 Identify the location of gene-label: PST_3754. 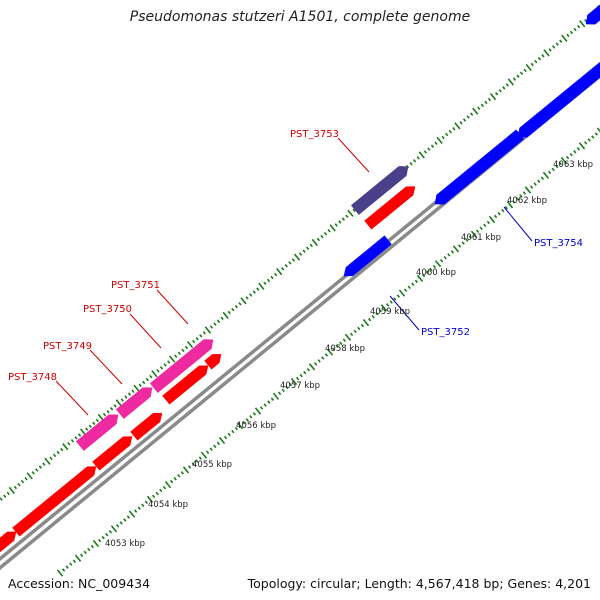
(558, 243).